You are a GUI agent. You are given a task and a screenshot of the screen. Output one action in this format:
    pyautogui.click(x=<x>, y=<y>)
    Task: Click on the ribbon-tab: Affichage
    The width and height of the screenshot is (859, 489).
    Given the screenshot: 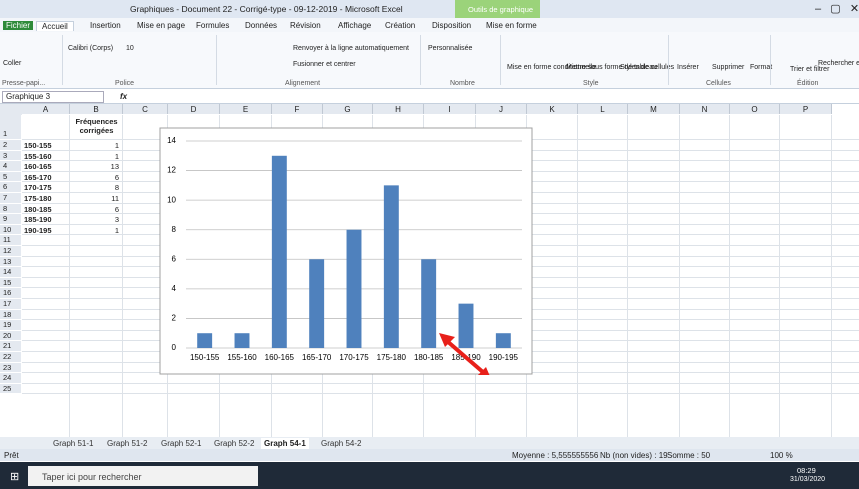 What is the action you would take?
    pyautogui.click(x=355, y=25)
    